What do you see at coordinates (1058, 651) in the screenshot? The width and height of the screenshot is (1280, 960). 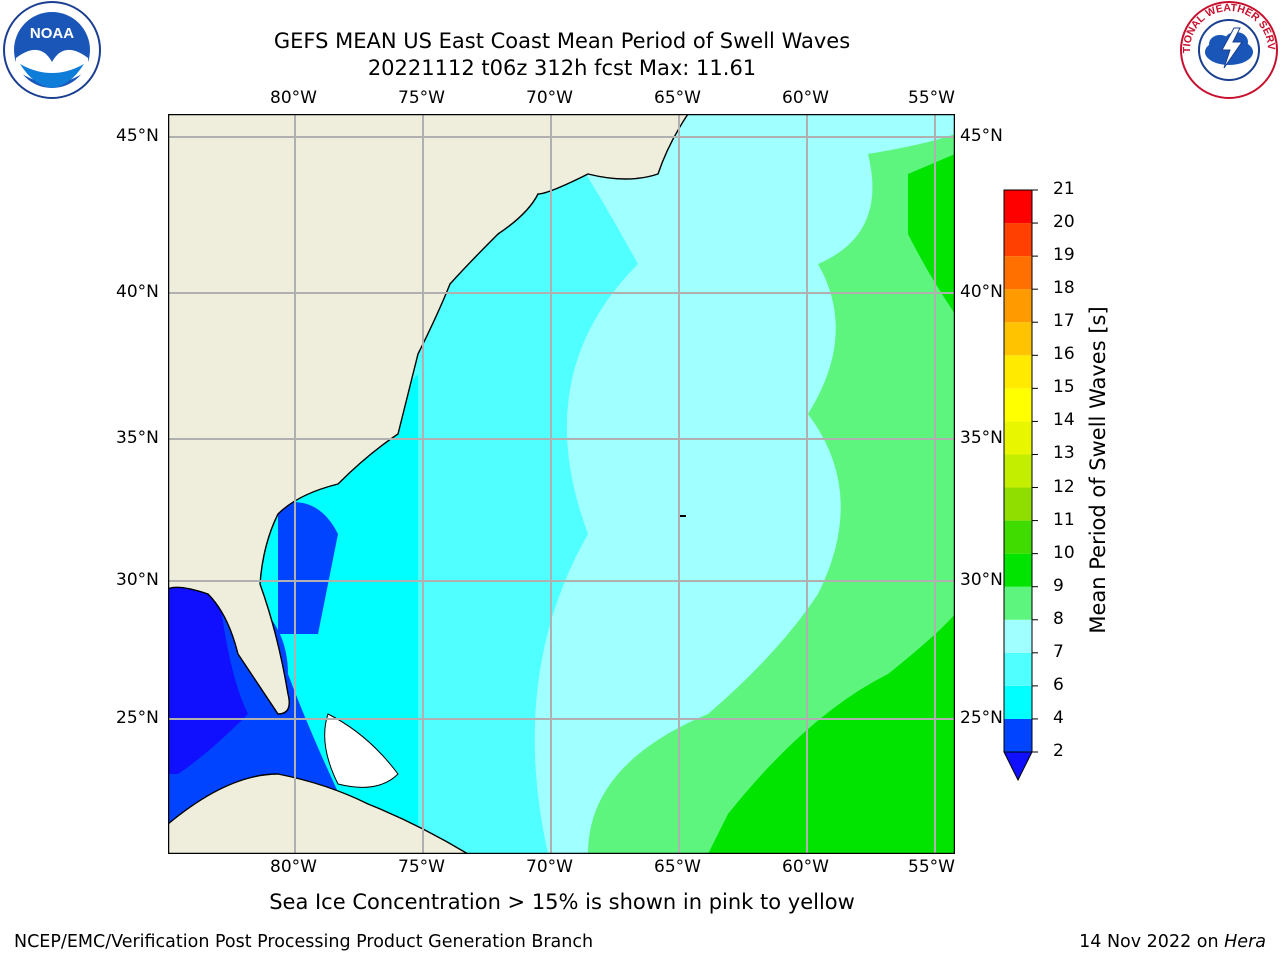 I see `colorbar-tick-label: 7` at bounding box center [1058, 651].